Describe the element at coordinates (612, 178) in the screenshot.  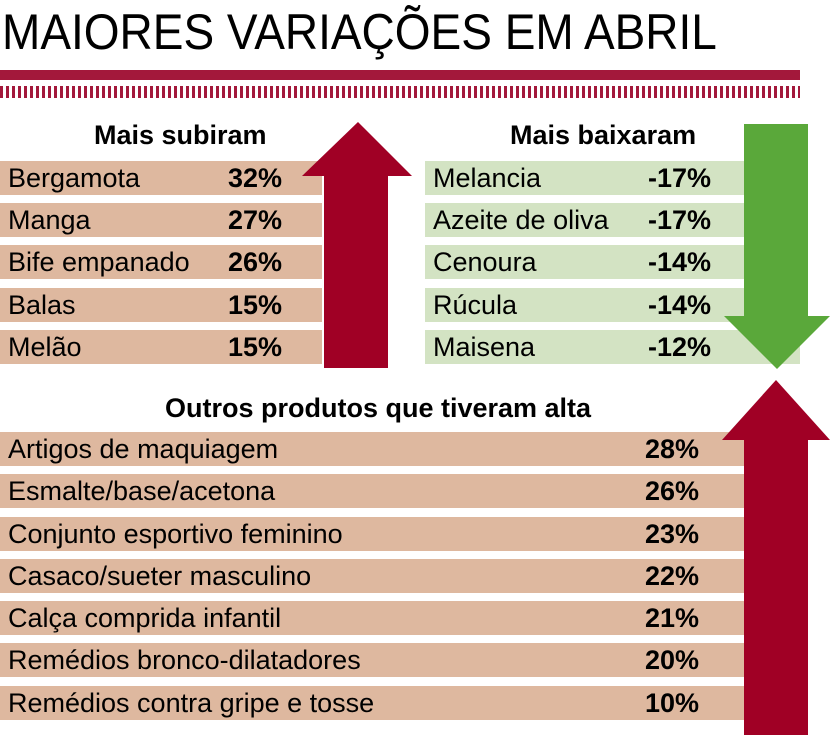
I see `list-item: Melancia -17%` at that location.